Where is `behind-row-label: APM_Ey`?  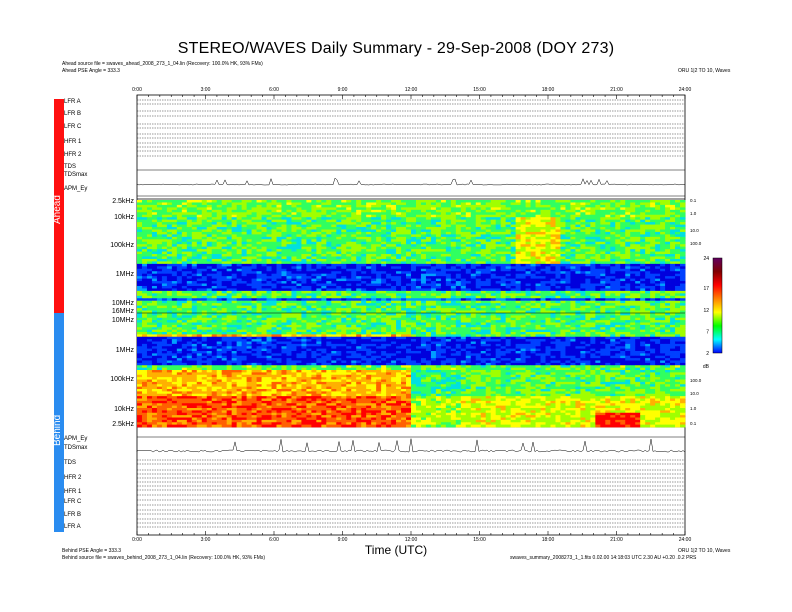 behind-row-label: APM_Ey is located at coordinates (75, 439).